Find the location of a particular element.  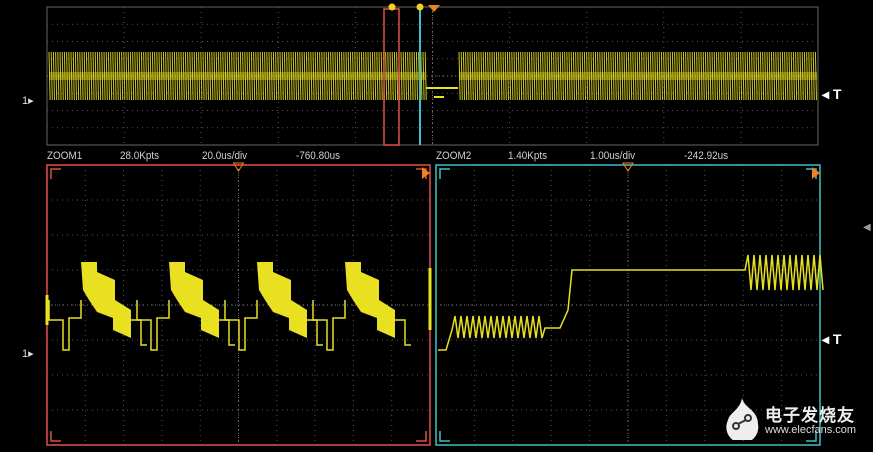

zoom1-handle-icon is located at coordinates (392, 7).